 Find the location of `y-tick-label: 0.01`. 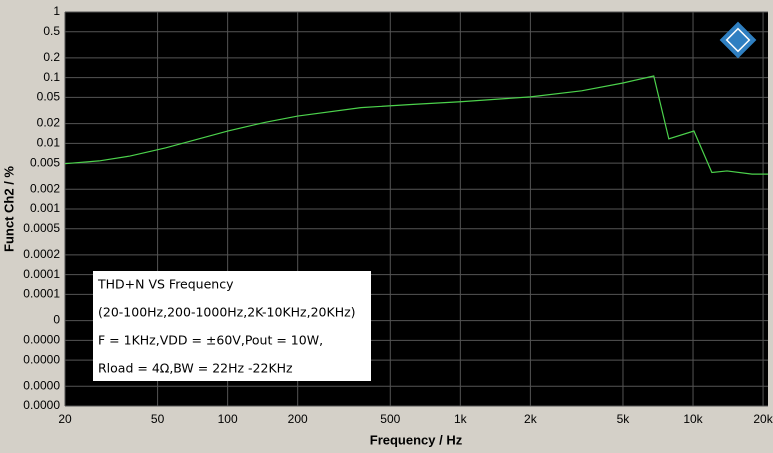

y-tick-label: 0.01 is located at coordinates (49, 143).